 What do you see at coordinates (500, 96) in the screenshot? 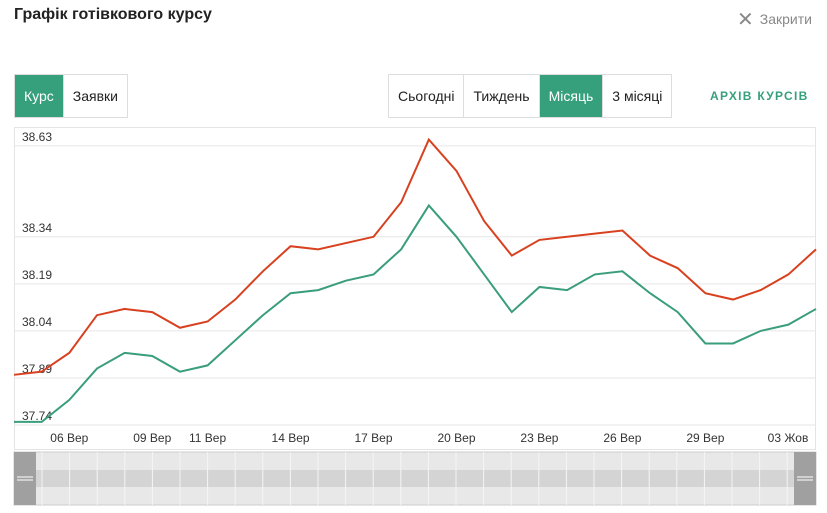
I see `period-button: Тиждень` at bounding box center [500, 96].